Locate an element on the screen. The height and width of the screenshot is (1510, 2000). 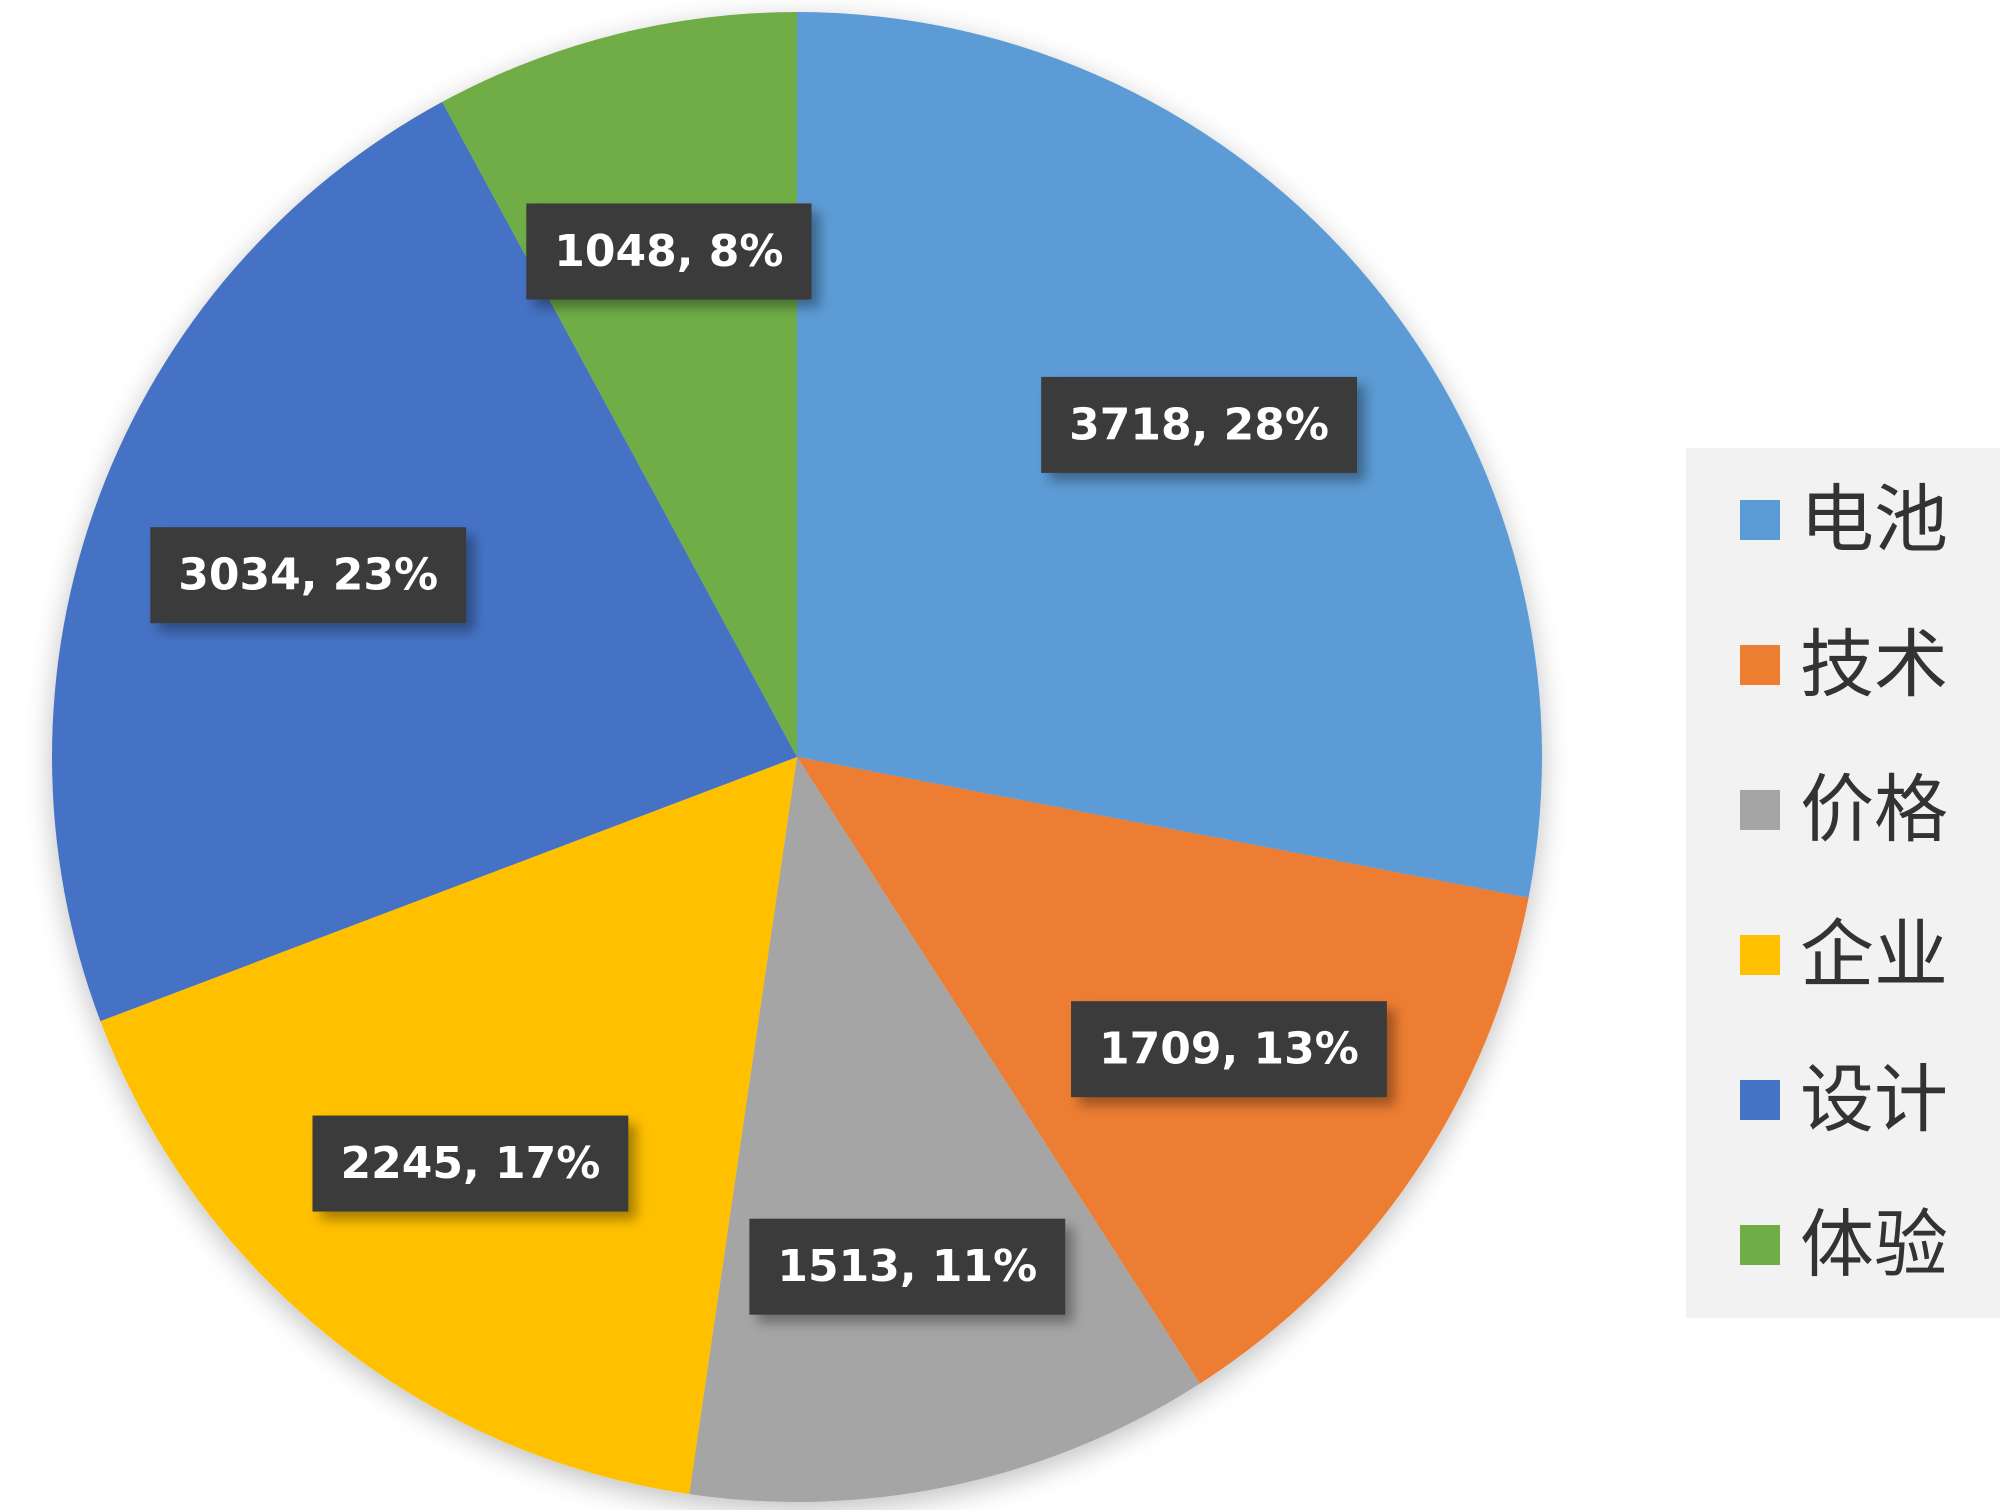
data-label: 3034, 23% is located at coordinates (308, 575).